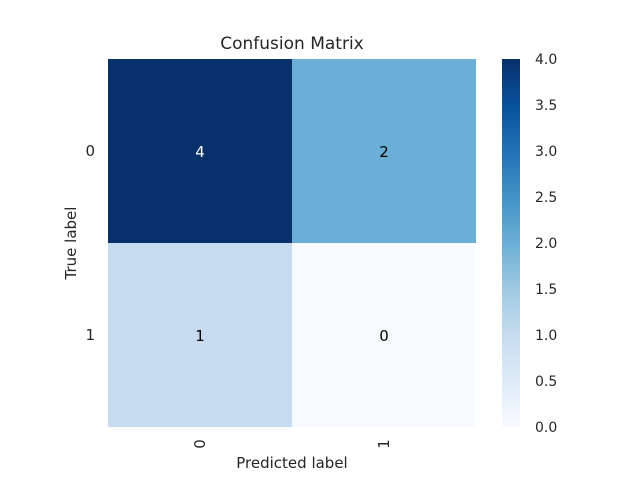 The image size is (640, 480). What do you see at coordinates (546, 382) in the screenshot?
I see `colorbar-tick-0.5: 0.5` at bounding box center [546, 382].